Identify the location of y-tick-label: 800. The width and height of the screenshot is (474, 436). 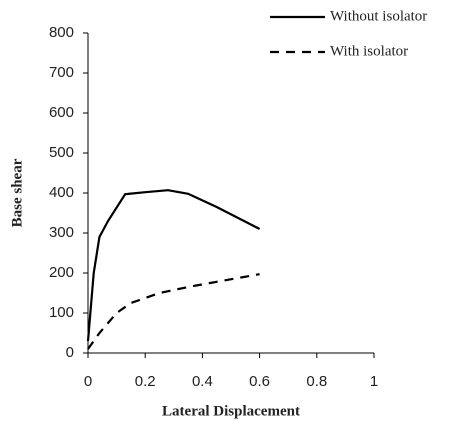
(61, 32).